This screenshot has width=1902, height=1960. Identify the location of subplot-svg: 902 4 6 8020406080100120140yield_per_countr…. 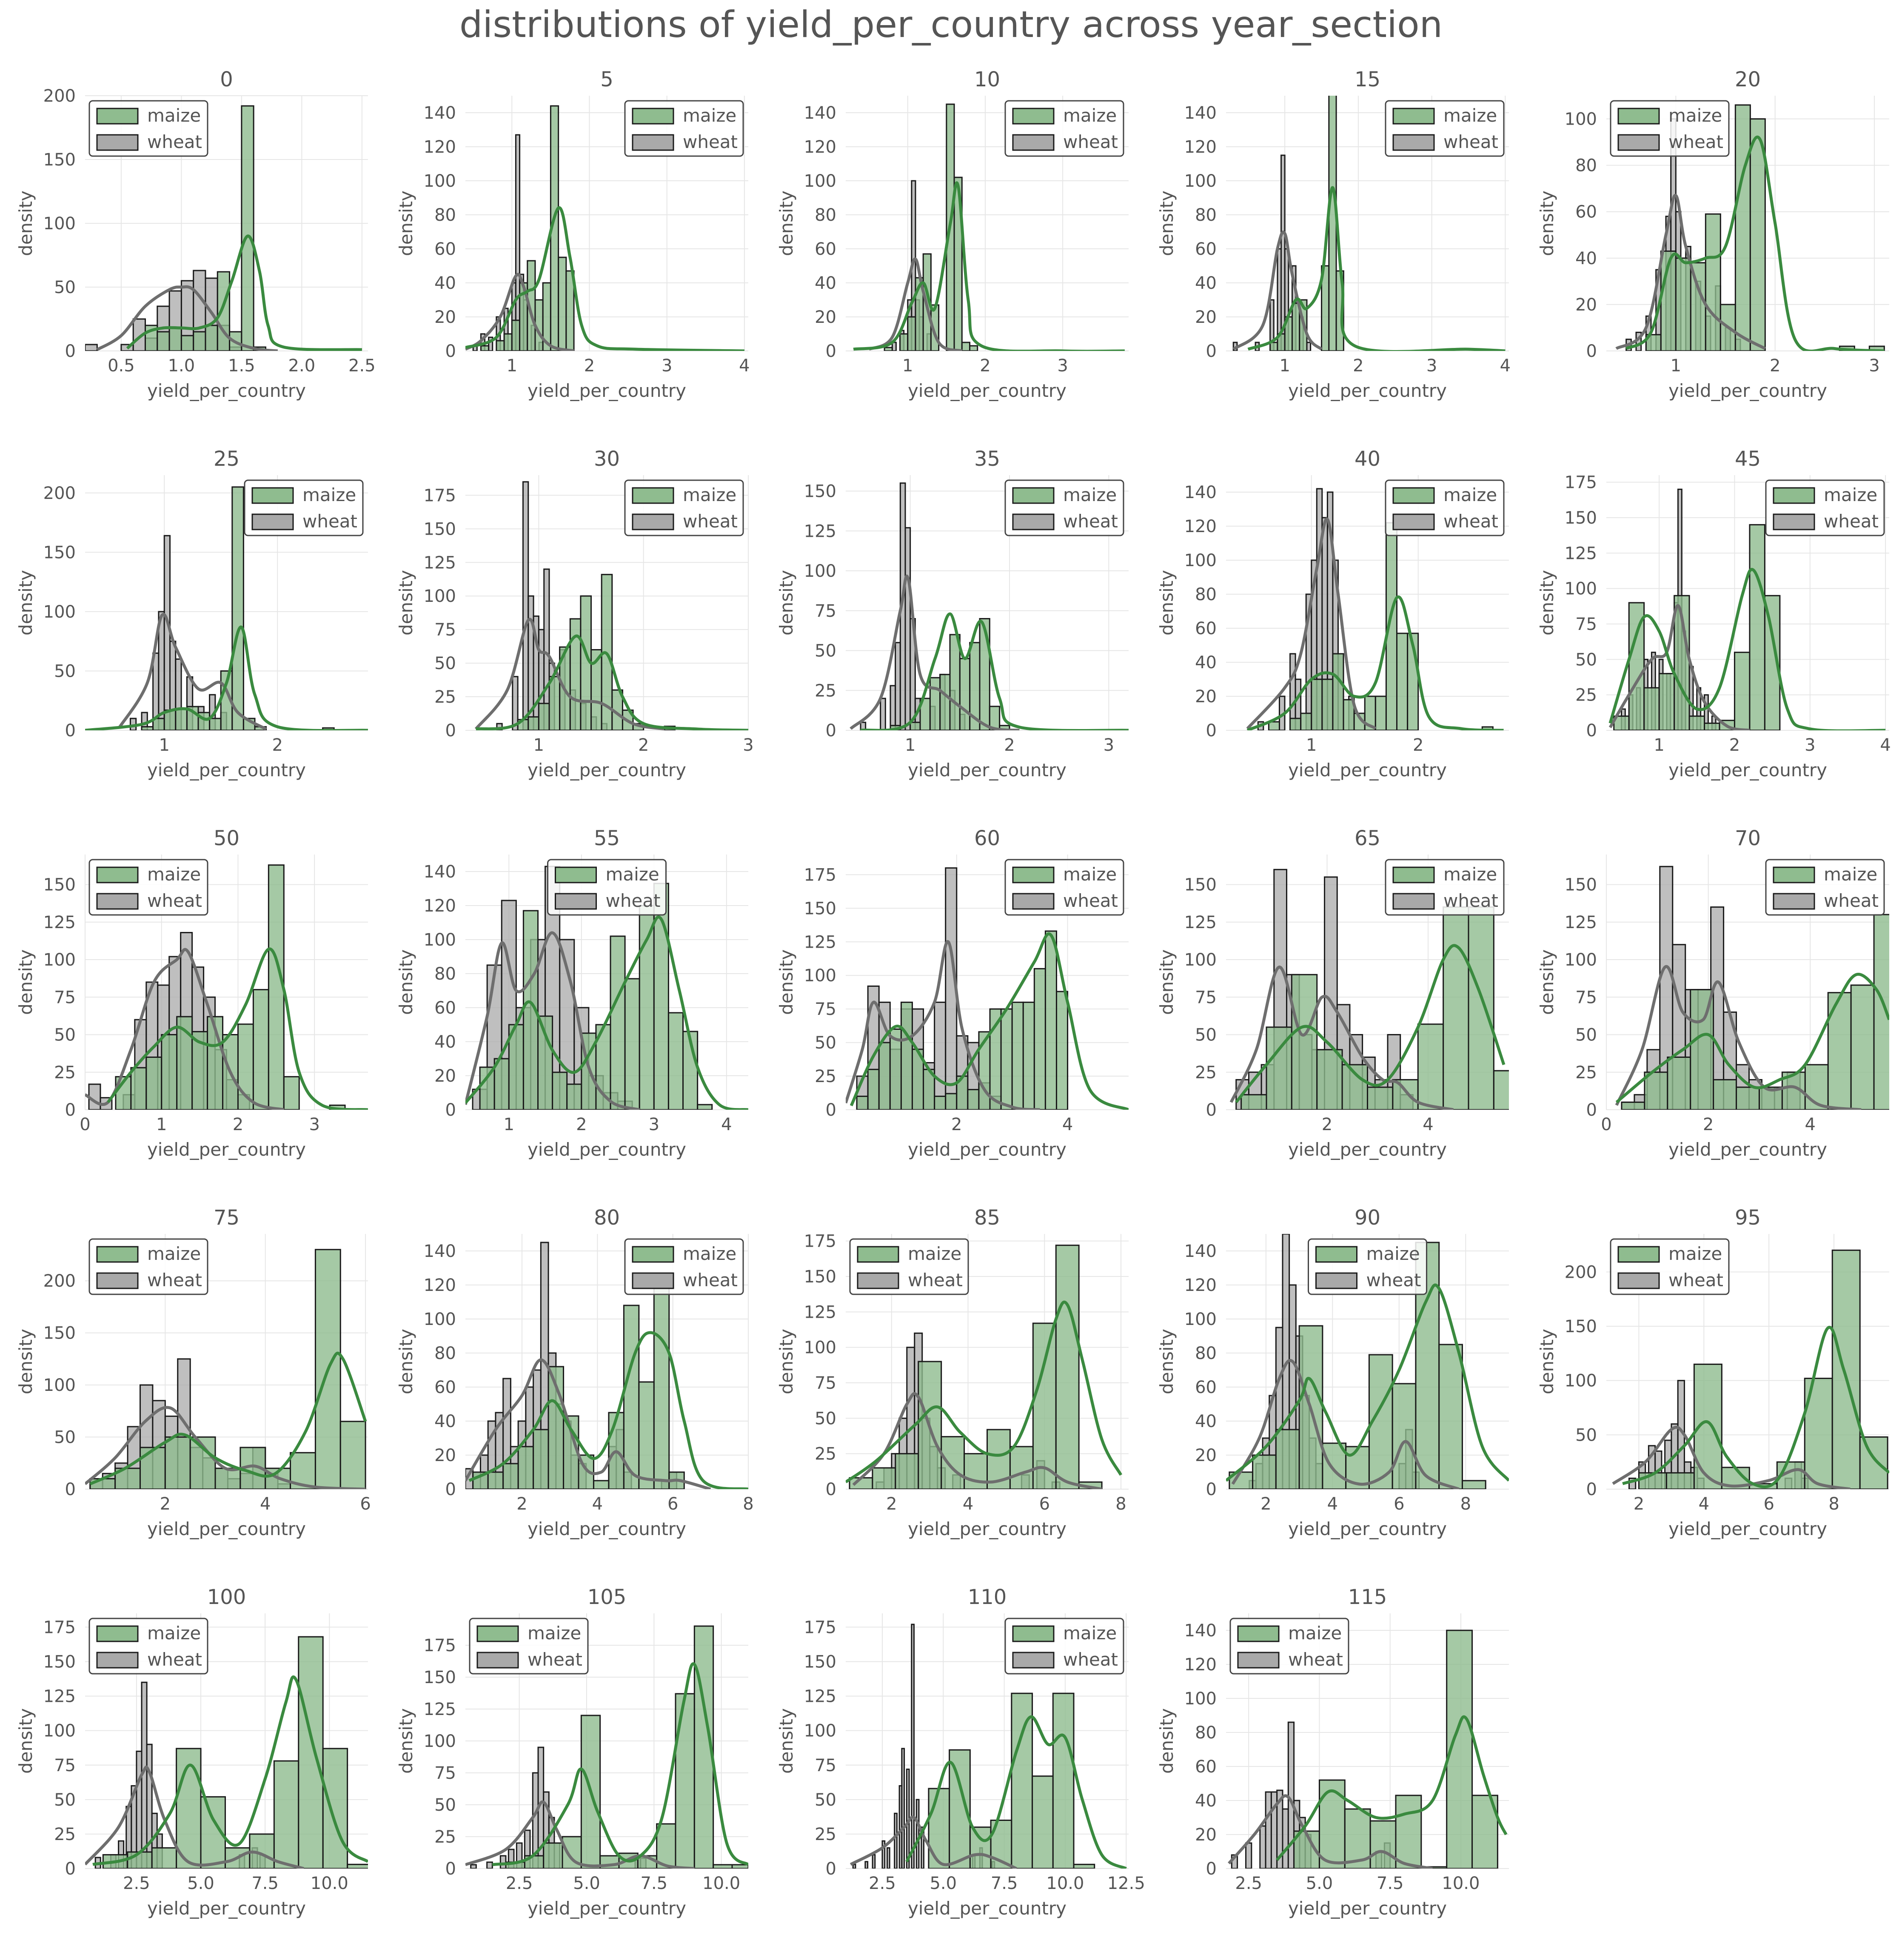
(1332, 1372).